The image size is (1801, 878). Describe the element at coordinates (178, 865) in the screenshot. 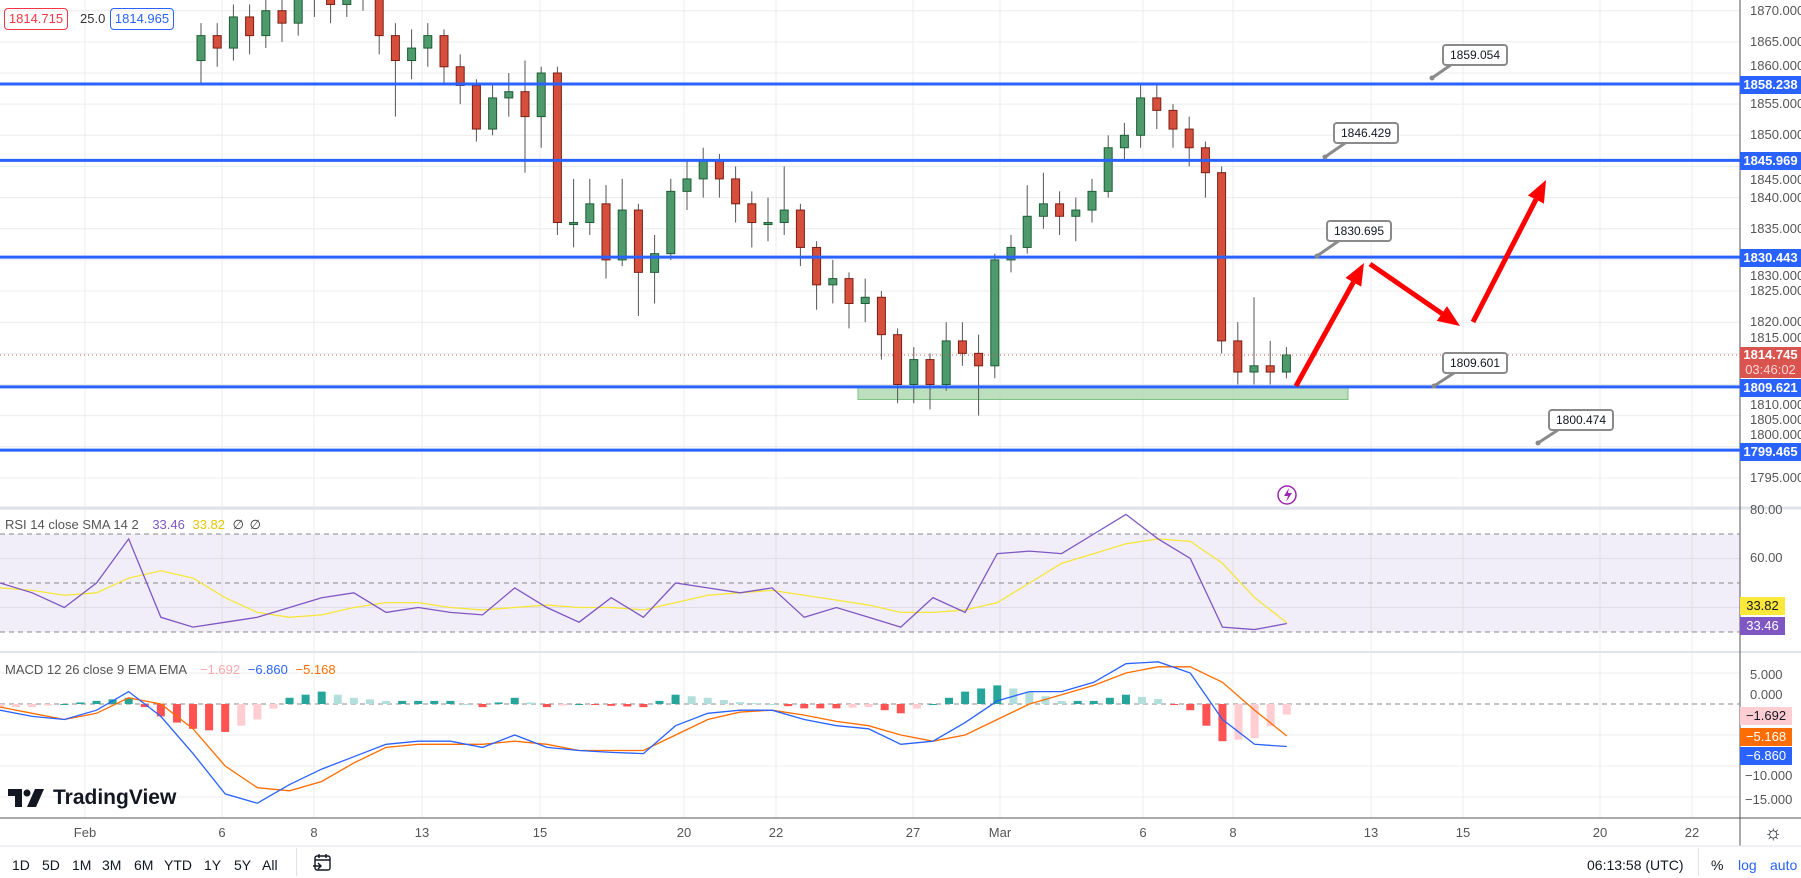

I see `range-button-ytd: YTD` at that location.